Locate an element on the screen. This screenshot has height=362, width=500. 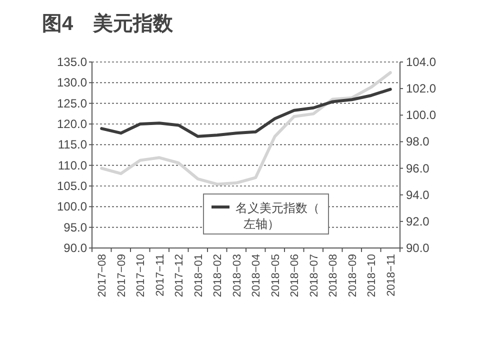
y2-tick-label: 94.0 is located at coordinates (418, 195).